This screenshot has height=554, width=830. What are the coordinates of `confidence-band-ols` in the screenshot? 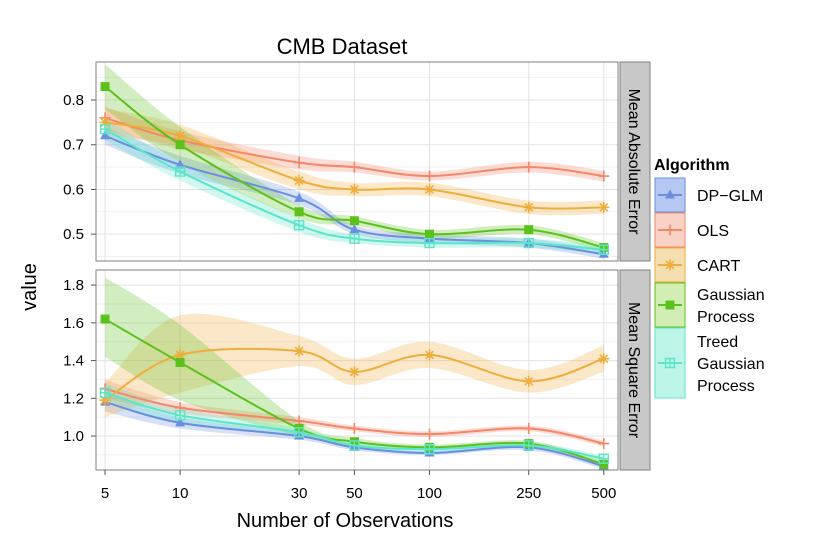 It's located at (354, 413).